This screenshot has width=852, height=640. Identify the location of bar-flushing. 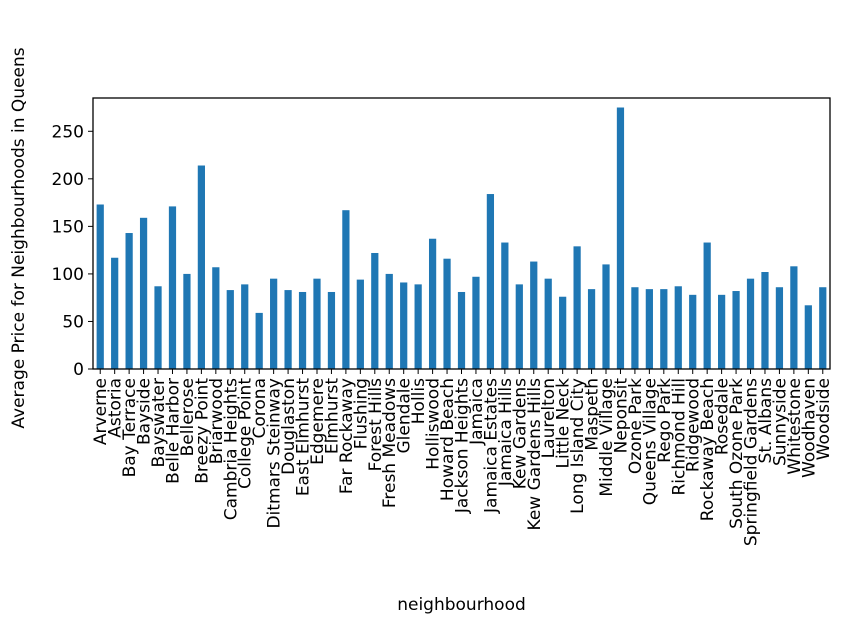
(360, 324).